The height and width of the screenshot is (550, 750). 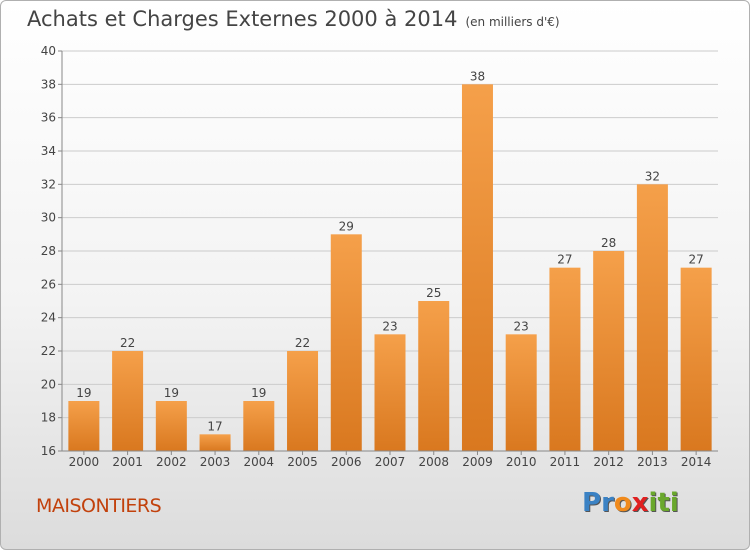 I want to click on data-label: 32, so click(x=652, y=176).